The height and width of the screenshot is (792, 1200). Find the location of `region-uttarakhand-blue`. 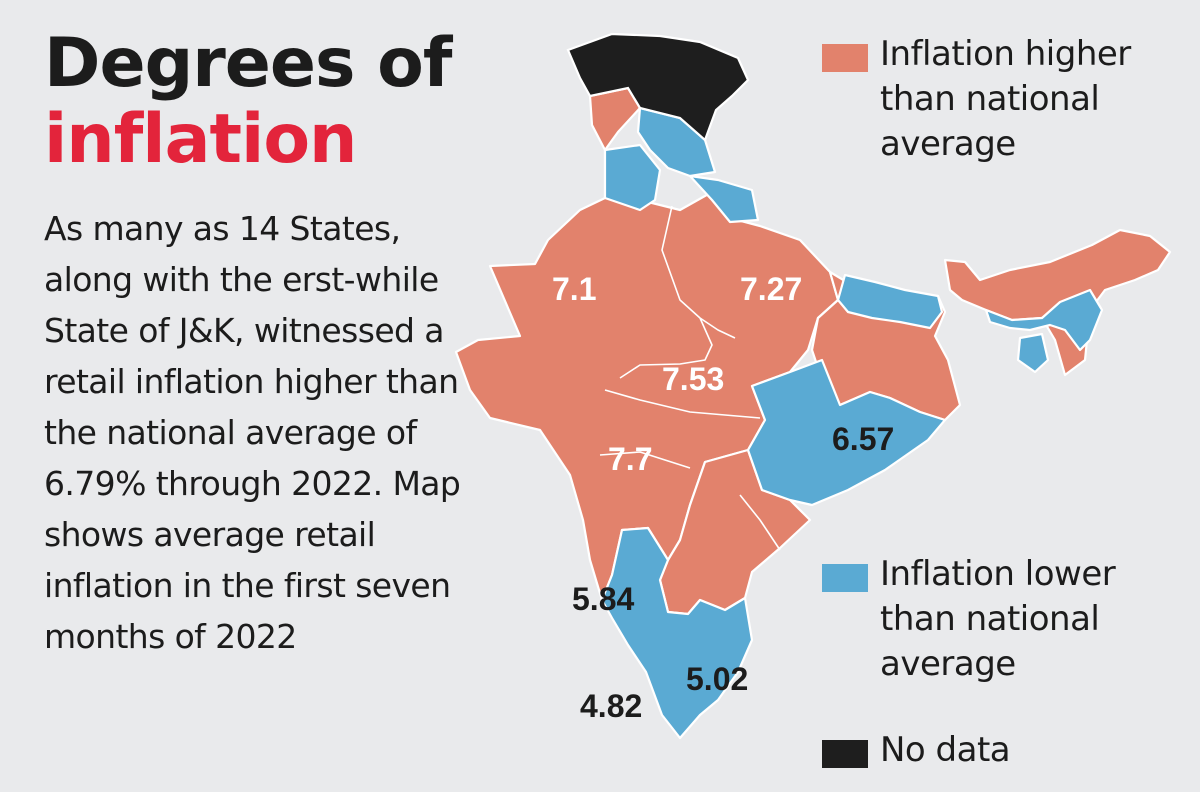

region-uttarakhand-blue is located at coordinates (724, 199).